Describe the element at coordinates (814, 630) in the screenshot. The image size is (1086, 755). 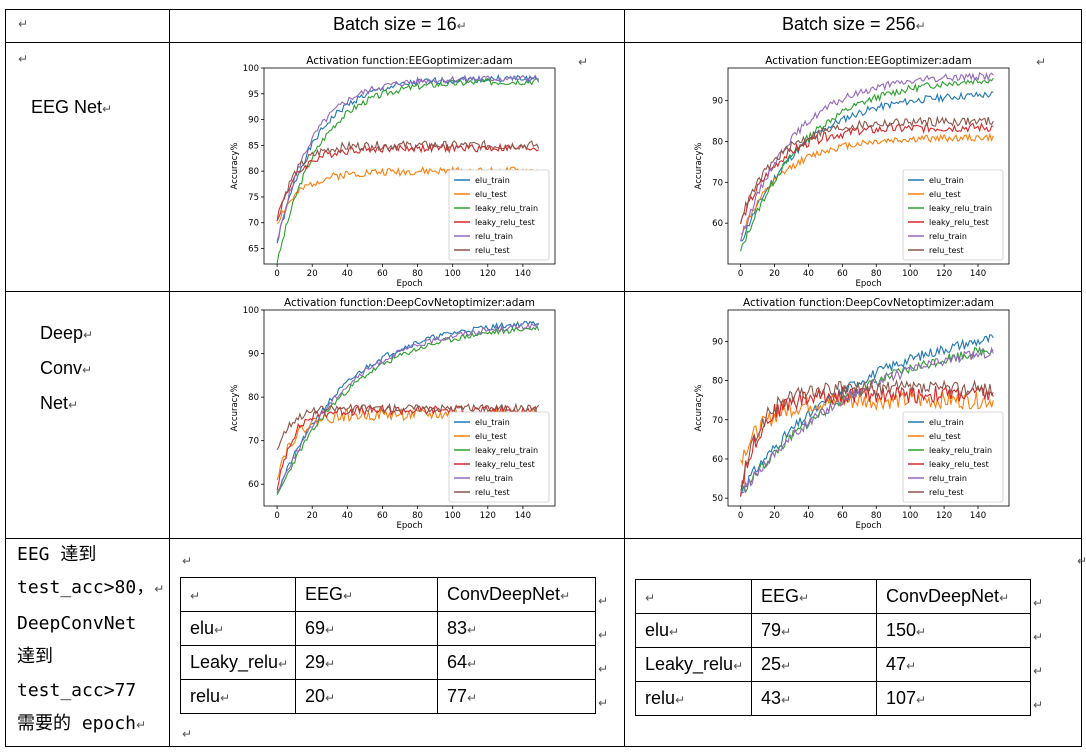
I see `table-cell: 79↵` at that location.